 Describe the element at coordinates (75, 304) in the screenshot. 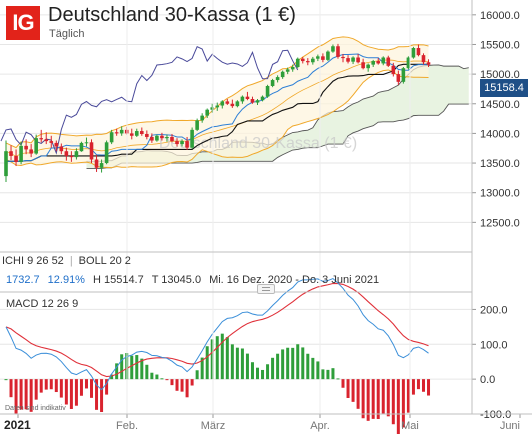

I see `macd-param: 9` at that location.